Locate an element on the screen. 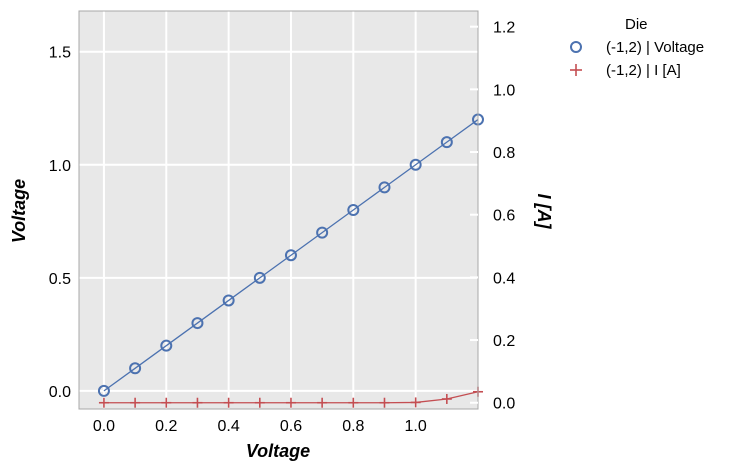  legend-marker-current is located at coordinates (576, 70).